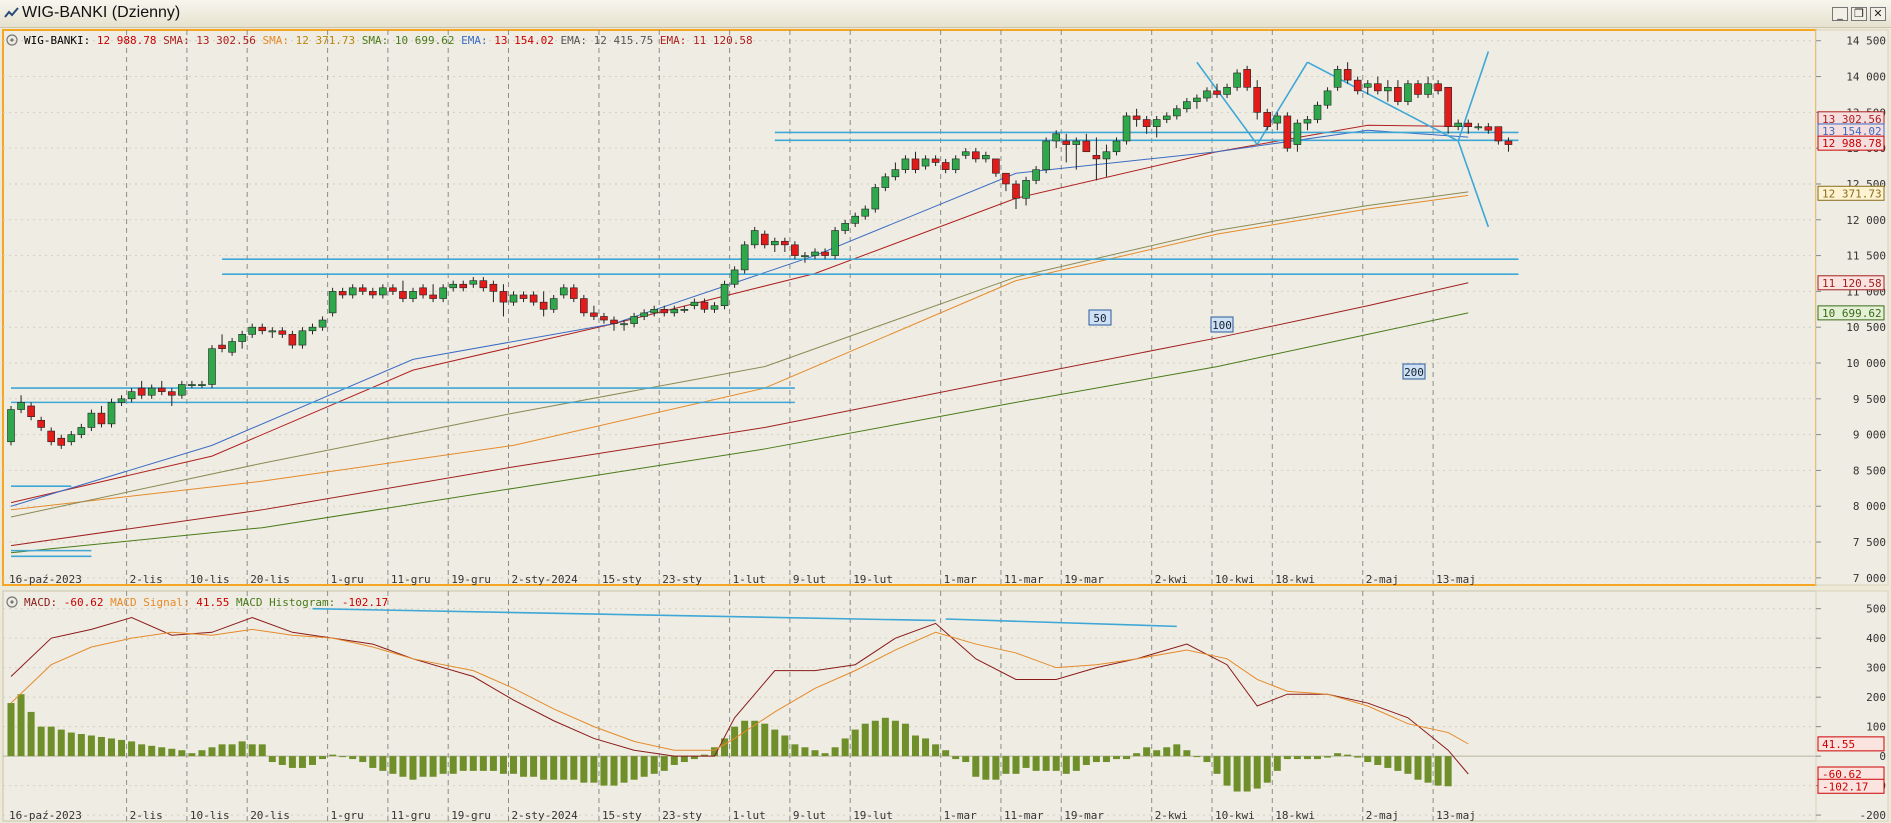 The width and height of the screenshot is (1891, 823). I want to click on value-tag-label: 13 154.02, so click(1852, 131).